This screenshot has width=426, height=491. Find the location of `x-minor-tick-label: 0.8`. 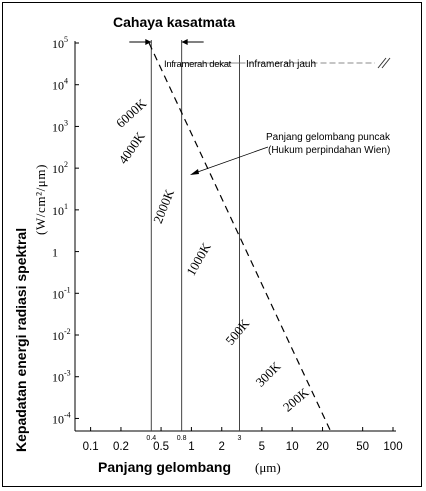

x-minor-tick-label: 0.8 is located at coordinates (182, 438).